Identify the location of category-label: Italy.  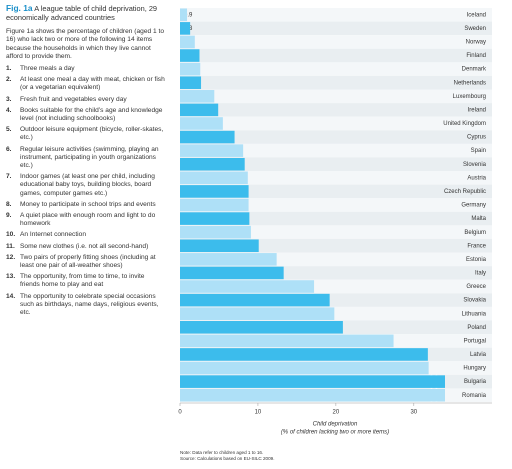
(480, 274).